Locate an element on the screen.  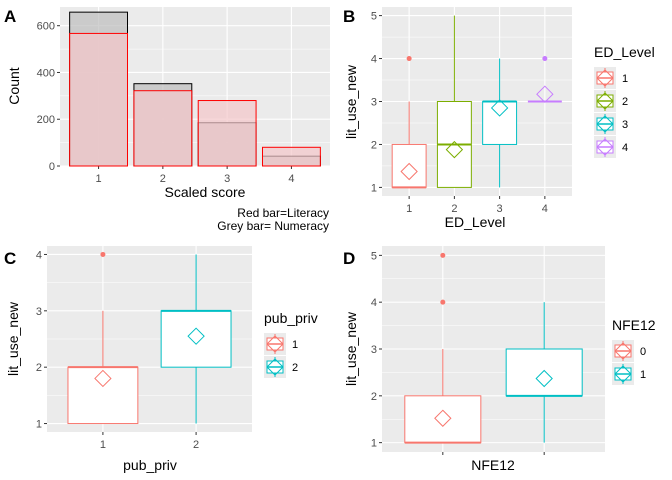
y-tick-label: 200 is located at coordinates (46, 120).